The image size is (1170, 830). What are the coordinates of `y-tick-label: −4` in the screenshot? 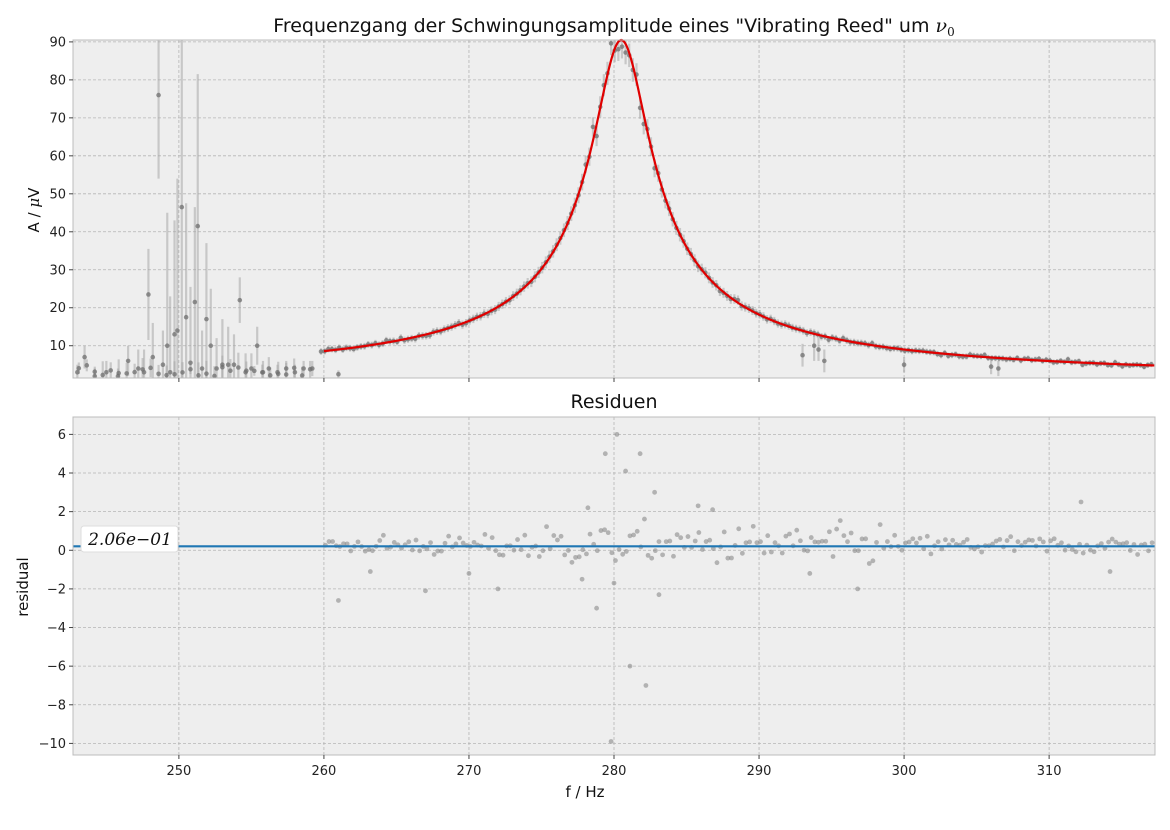 It's located at (56, 628).